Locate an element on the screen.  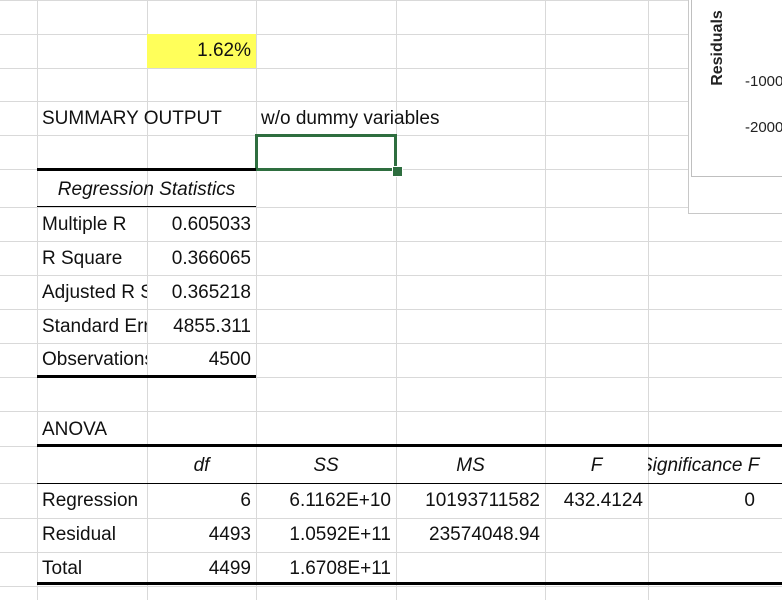
anova-row-label-total: Total is located at coordinates (62, 568).